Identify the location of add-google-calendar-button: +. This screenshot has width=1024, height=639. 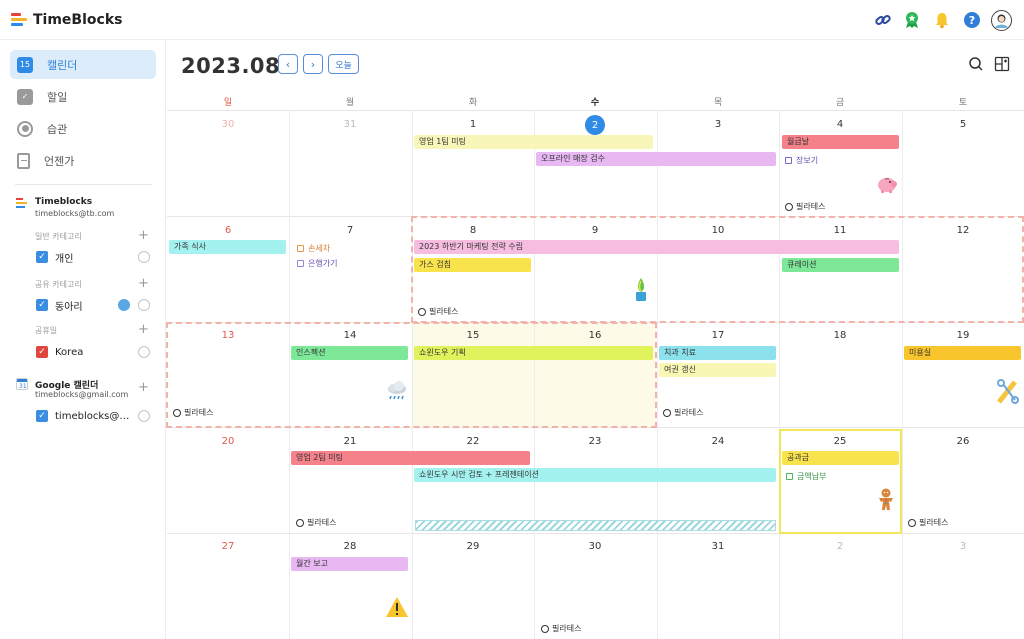
(143, 387).